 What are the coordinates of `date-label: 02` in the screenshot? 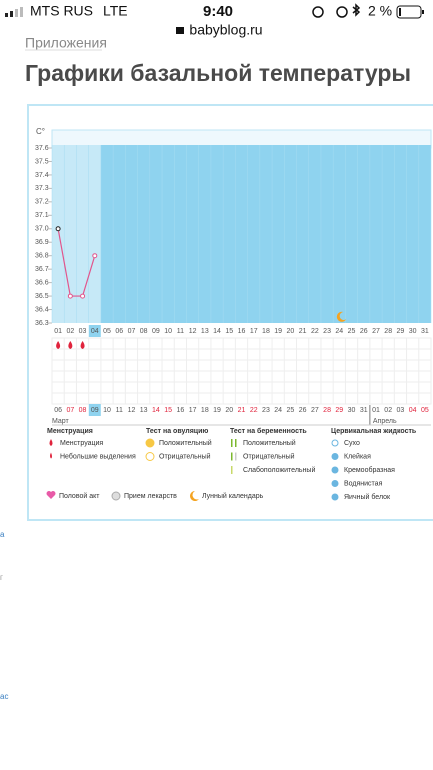 It's located at (388, 410).